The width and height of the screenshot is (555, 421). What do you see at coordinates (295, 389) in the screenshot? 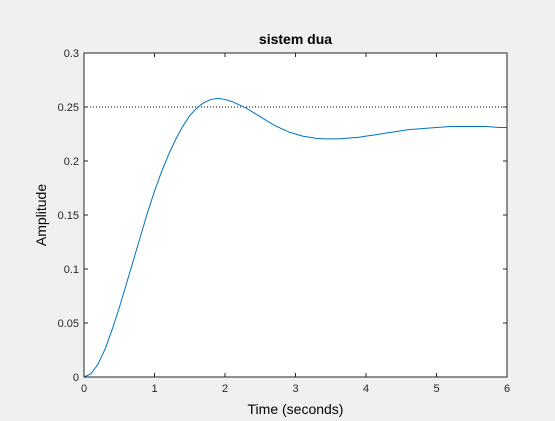
I see `x-tick-label: 3` at bounding box center [295, 389].